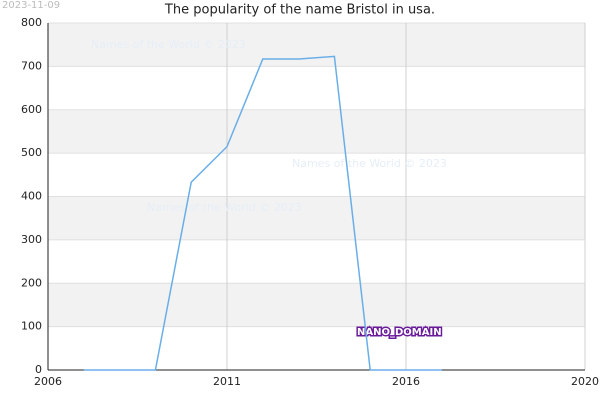  What do you see at coordinates (227, 381) in the screenshot?
I see `x-tick-label: 2011` at bounding box center [227, 381].